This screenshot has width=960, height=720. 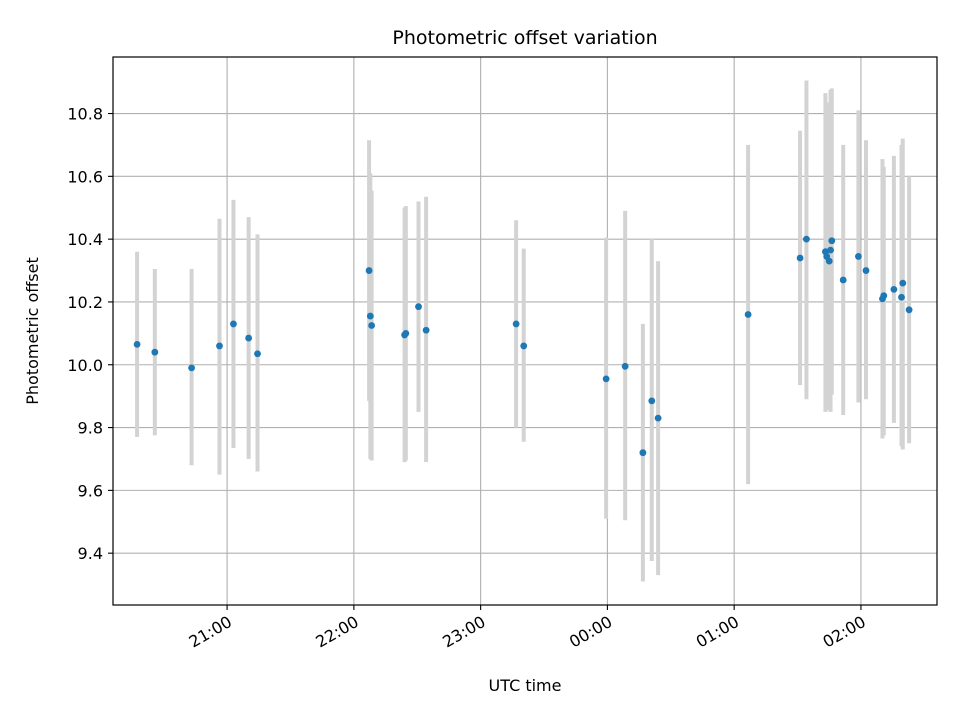 What do you see at coordinates (85, 365) in the screenshot?
I see `y-tick-label: 10.0` at bounding box center [85, 365].